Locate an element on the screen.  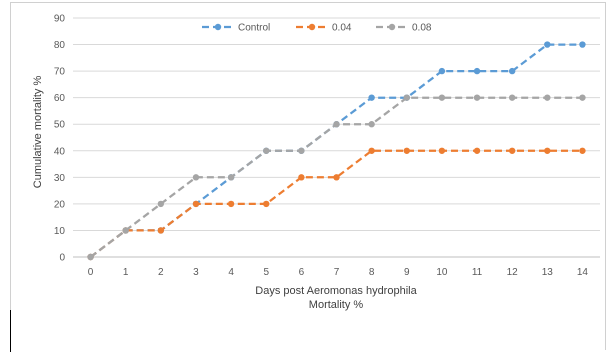
y-tick-label: 90 is located at coordinates (60, 19).